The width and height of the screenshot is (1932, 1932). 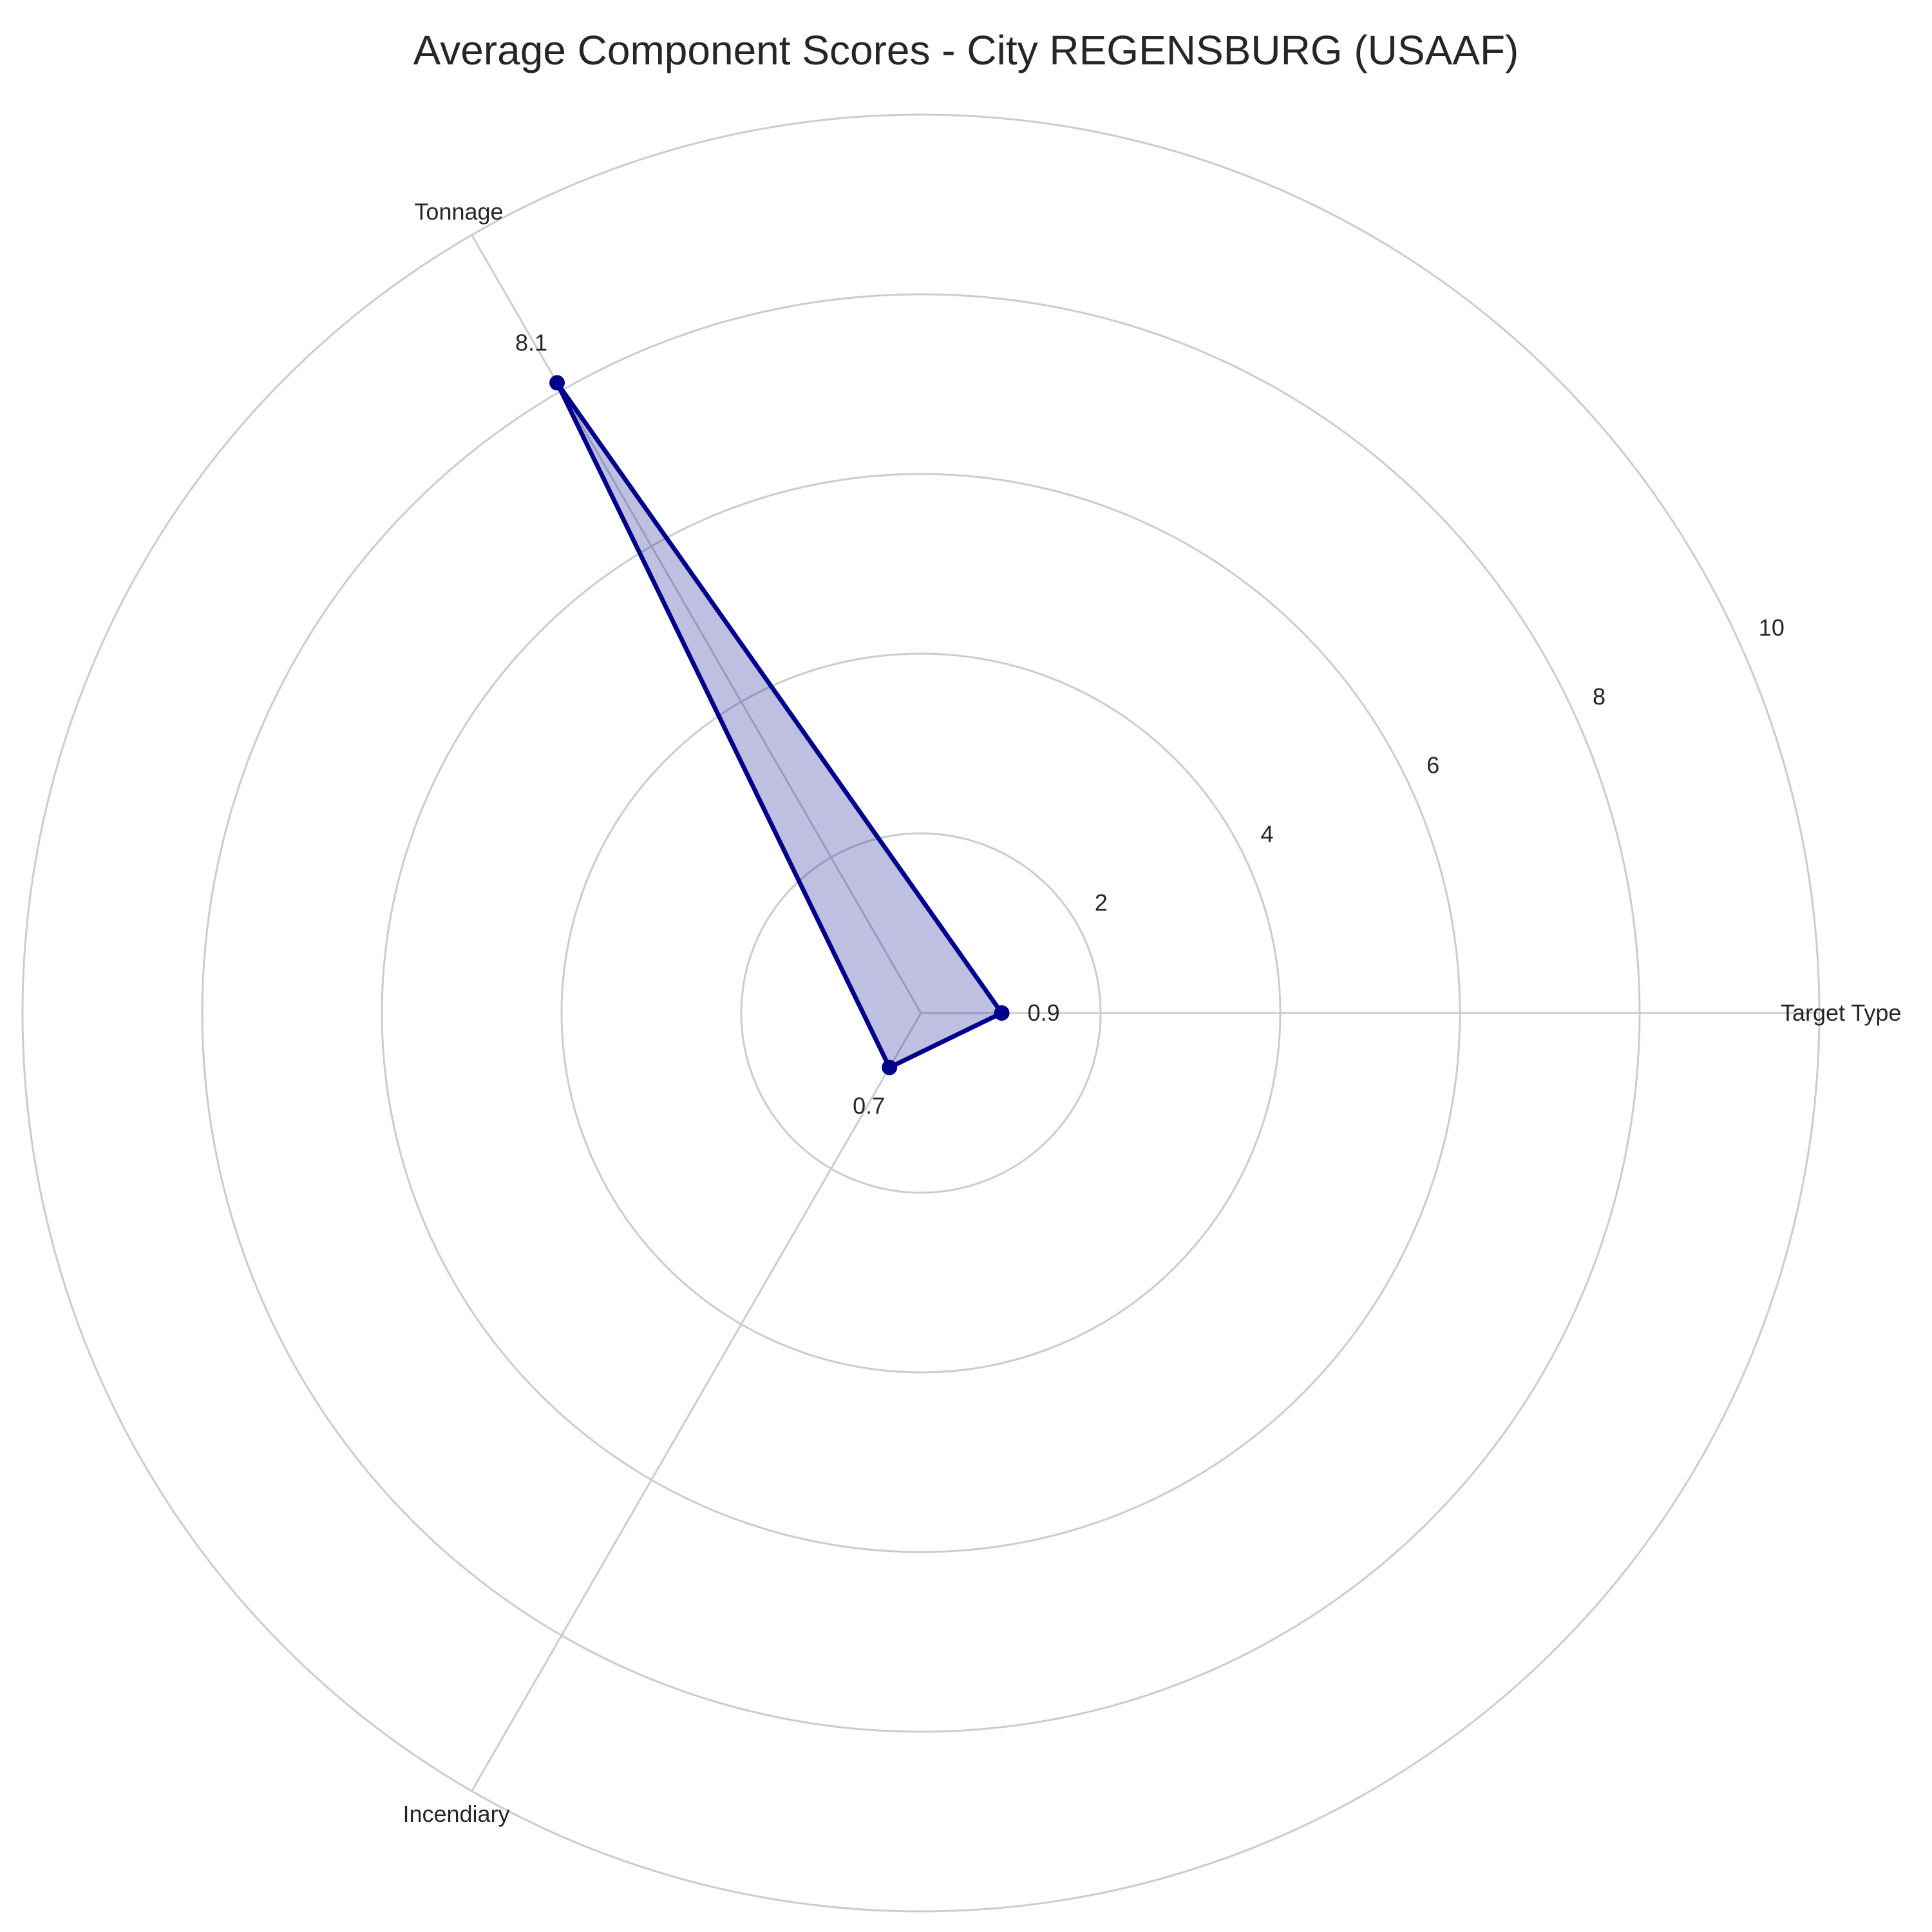 I want to click on category-label-1: Tonnage, so click(x=459, y=211).